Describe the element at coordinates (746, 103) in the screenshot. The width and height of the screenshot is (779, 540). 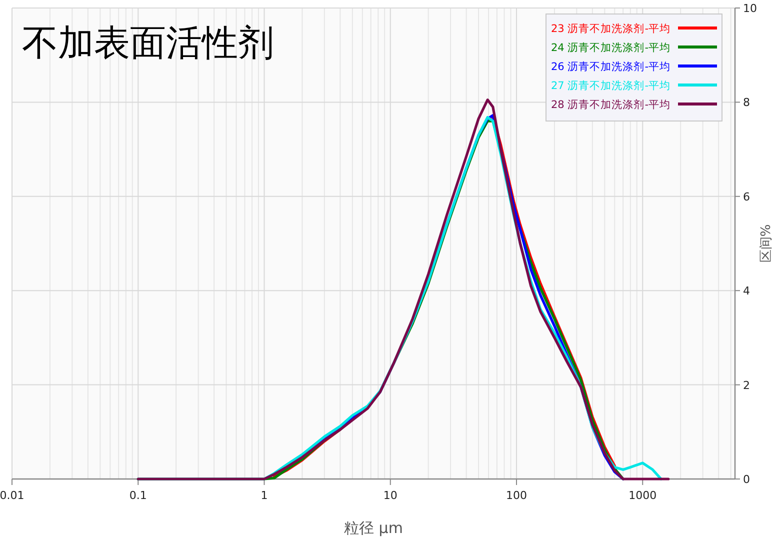
I see `y-tick-label: 8` at that location.